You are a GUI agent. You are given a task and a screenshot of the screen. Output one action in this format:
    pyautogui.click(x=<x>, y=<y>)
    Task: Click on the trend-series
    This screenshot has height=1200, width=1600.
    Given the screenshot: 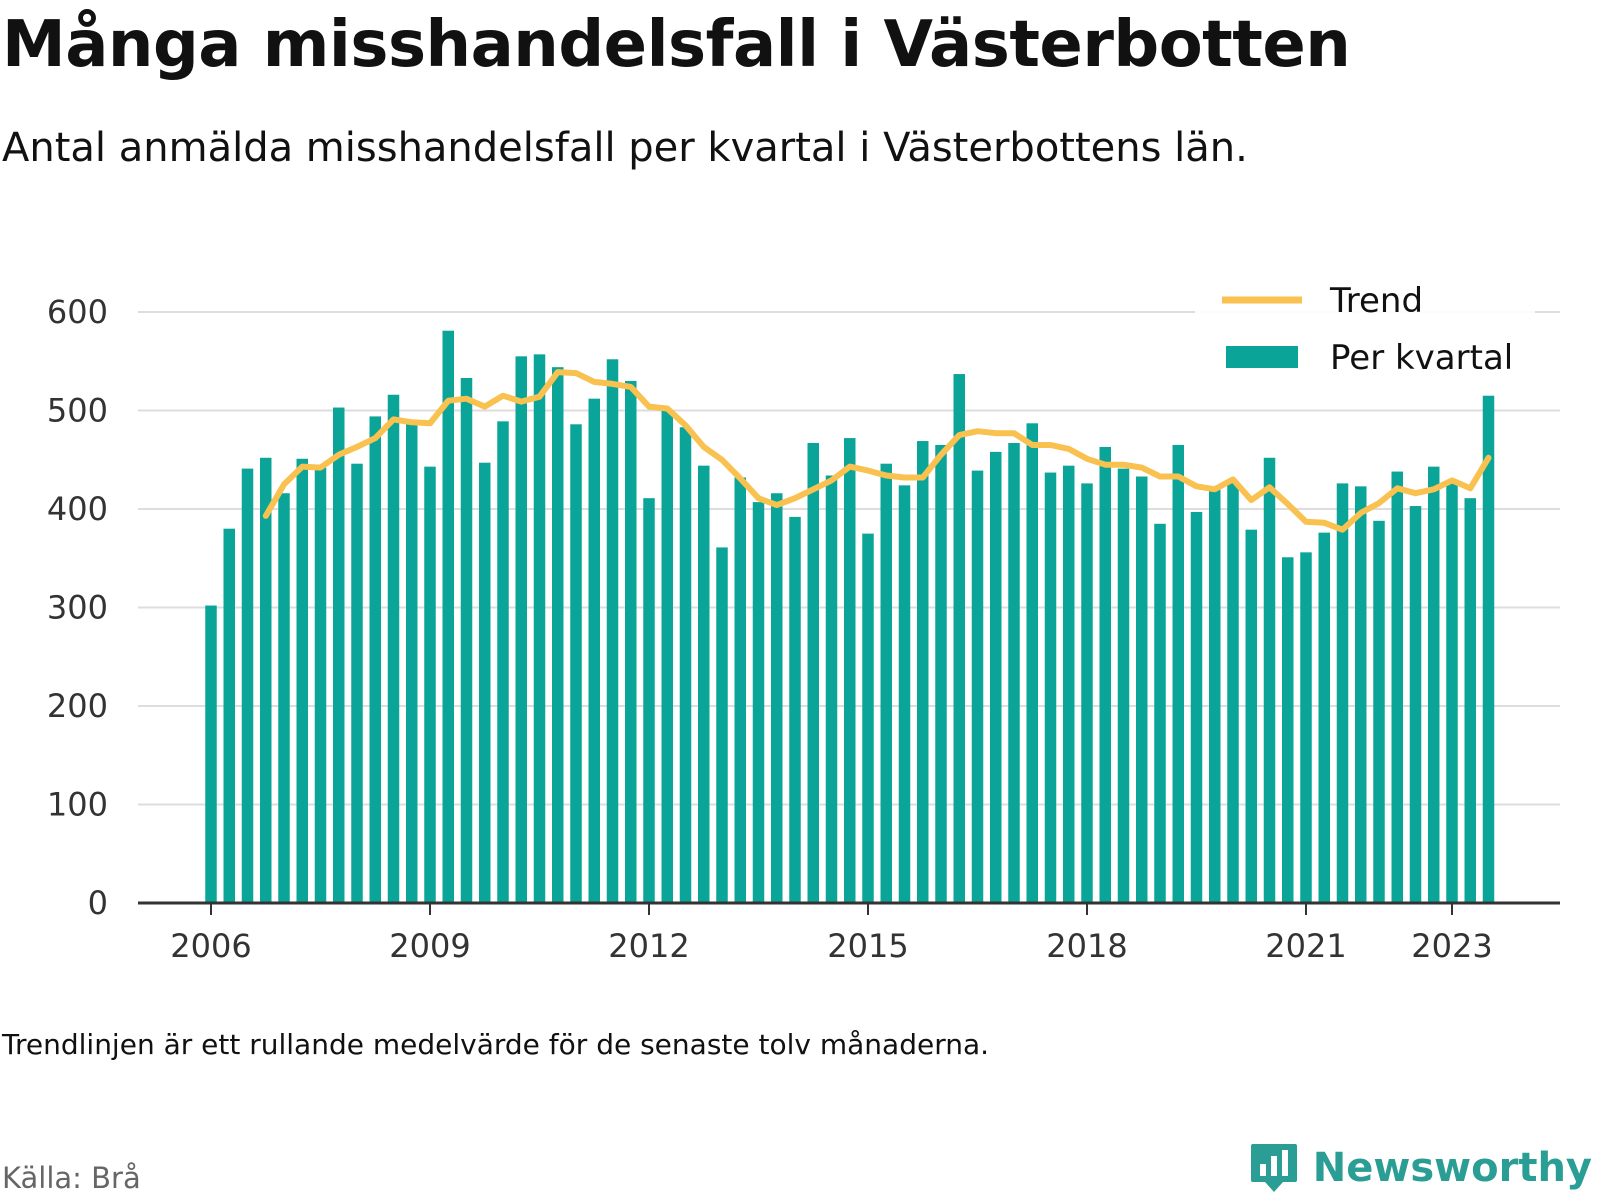 What is the action you would take?
    pyautogui.click(x=877, y=451)
    